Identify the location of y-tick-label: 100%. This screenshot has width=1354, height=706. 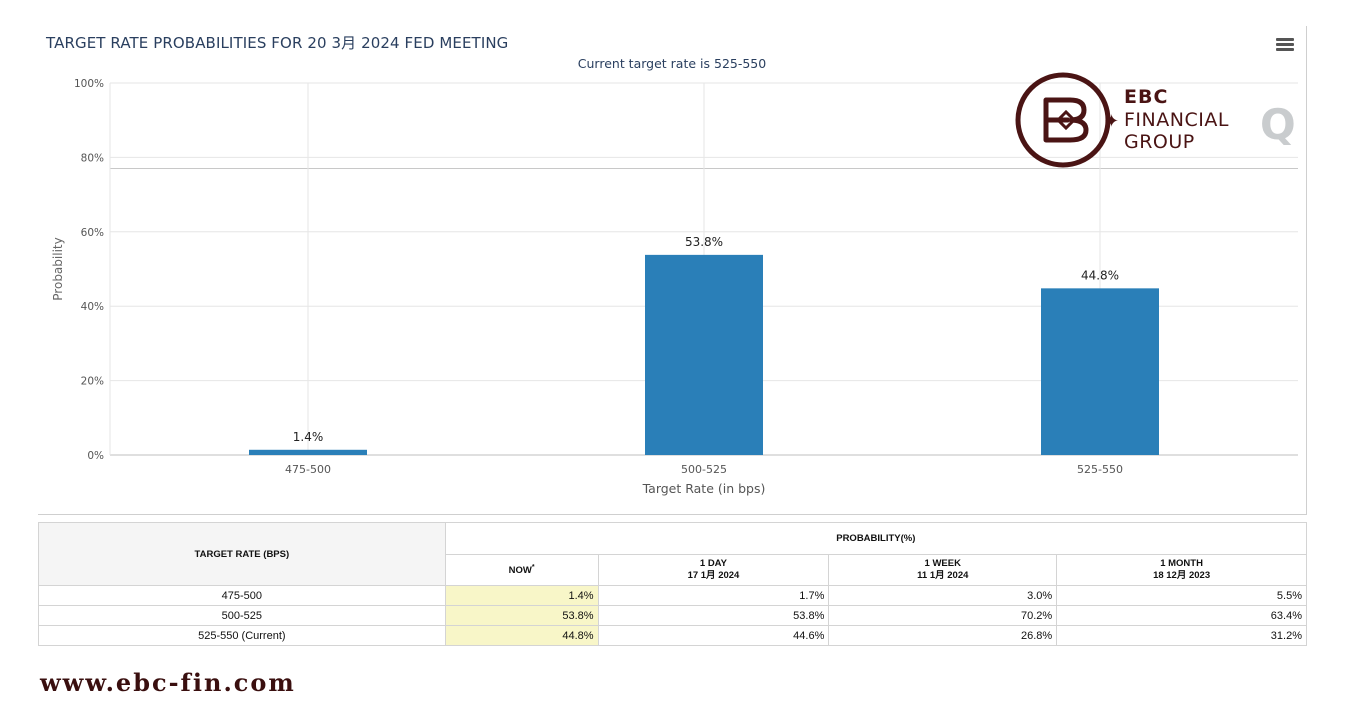
(89, 84).